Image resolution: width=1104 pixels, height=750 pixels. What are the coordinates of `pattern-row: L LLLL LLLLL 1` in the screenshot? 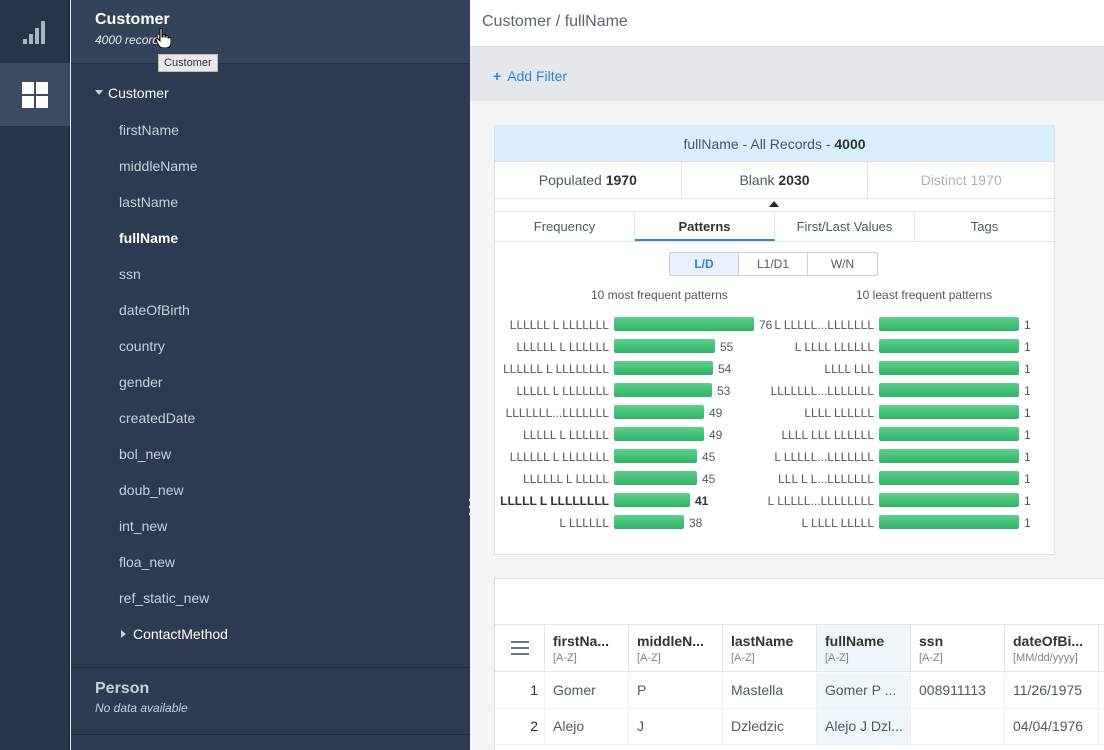 It's located at (775, 524).